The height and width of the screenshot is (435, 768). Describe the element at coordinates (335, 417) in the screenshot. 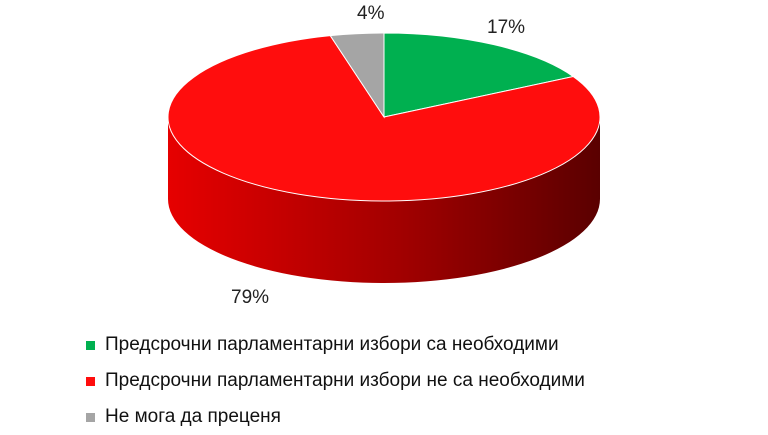

I see `legend-item: Не мога да преценя` at that location.